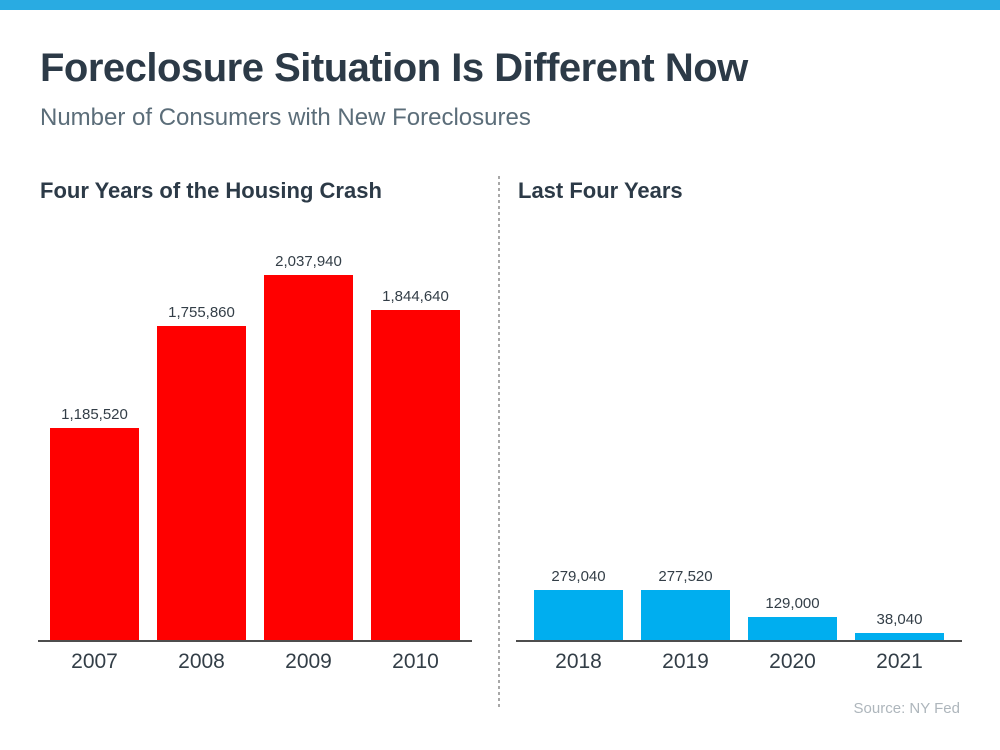 The image size is (1000, 750). Describe the element at coordinates (685, 615) in the screenshot. I see `bar-2019` at that location.